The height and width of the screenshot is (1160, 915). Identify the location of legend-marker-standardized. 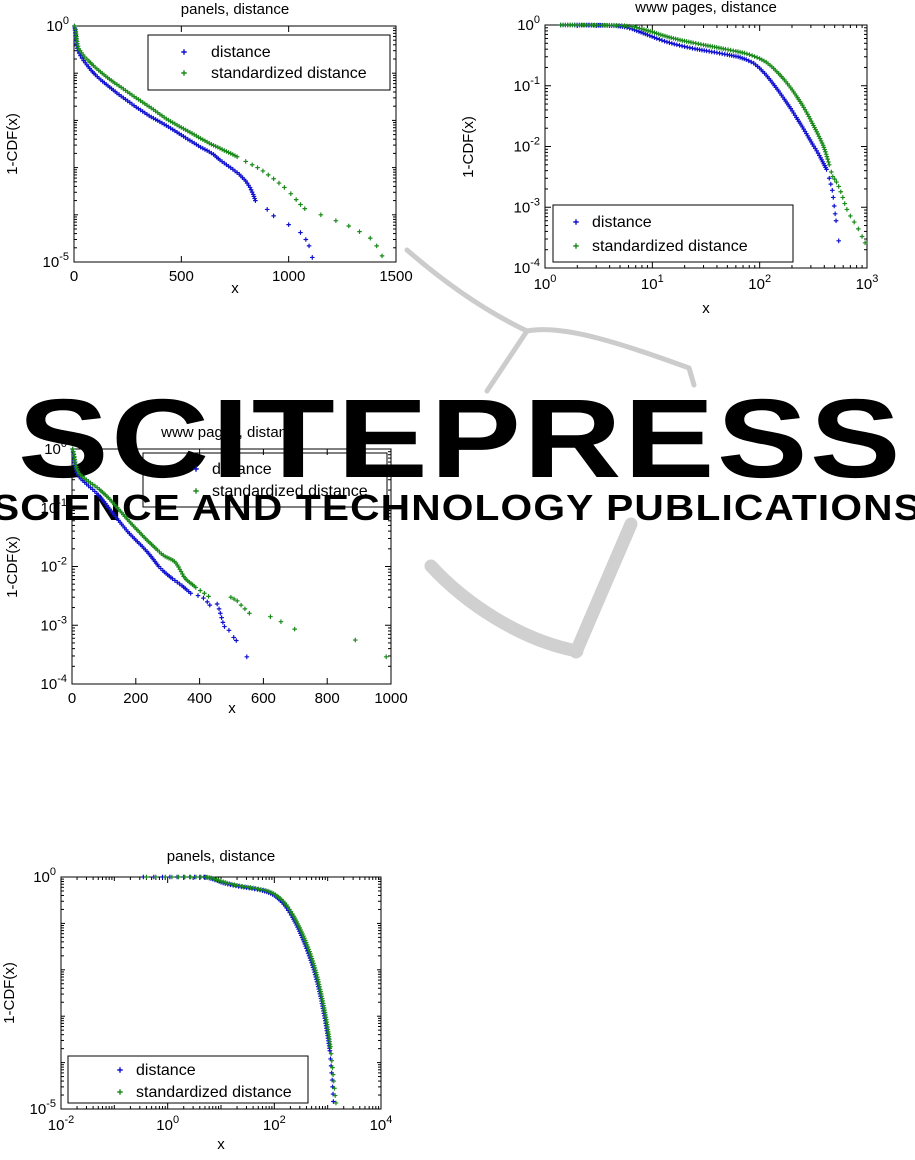
(184, 73).